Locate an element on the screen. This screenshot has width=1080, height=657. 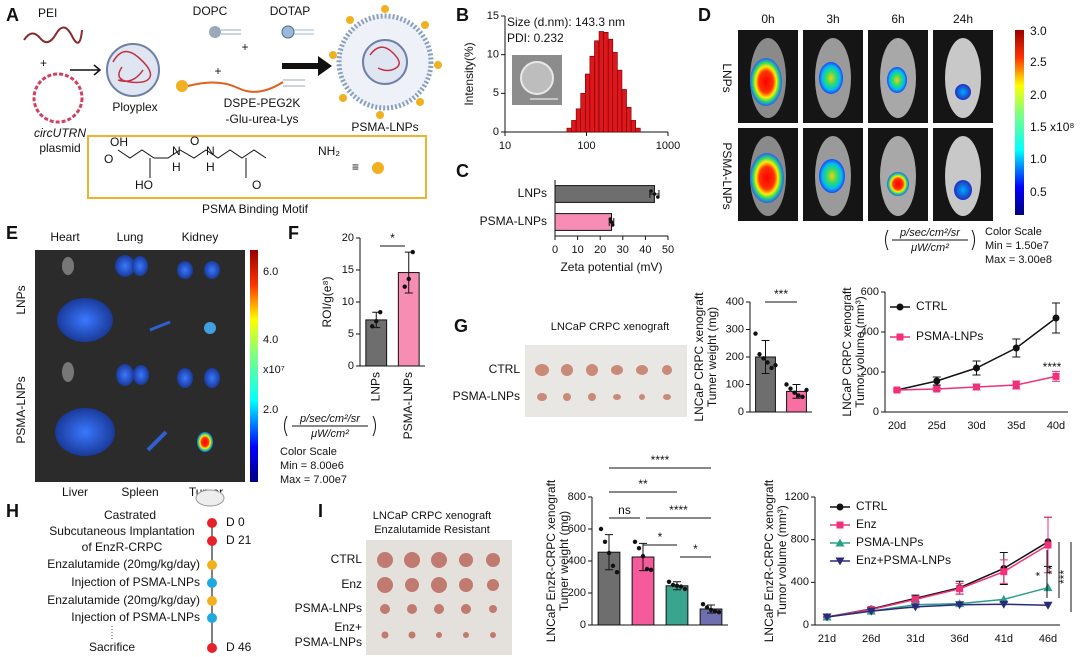
legend-marker is located at coordinates (840, 561).